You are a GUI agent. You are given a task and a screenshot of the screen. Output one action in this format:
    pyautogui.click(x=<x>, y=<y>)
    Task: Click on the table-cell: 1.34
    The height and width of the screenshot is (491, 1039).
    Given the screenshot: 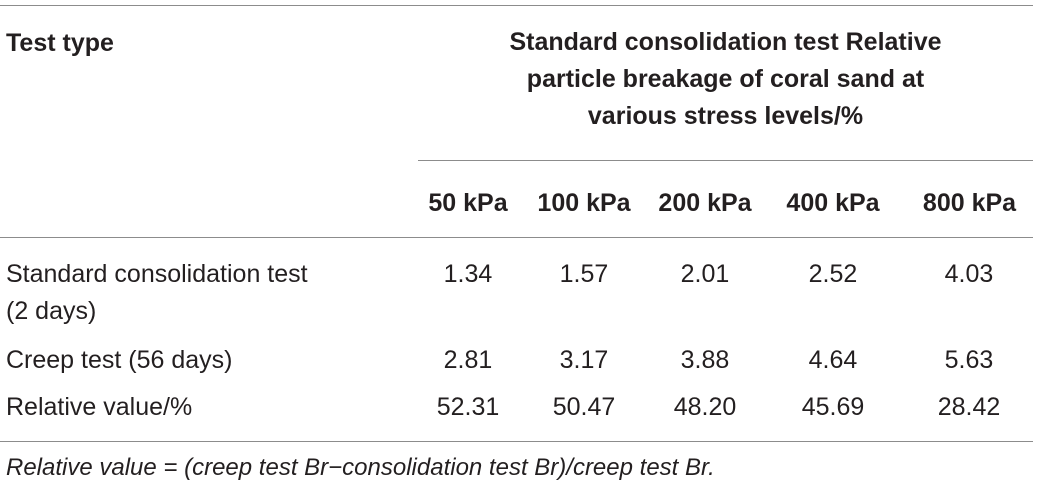 What is the action you would take?
    pyautogui.click(x=468, y=274)
    